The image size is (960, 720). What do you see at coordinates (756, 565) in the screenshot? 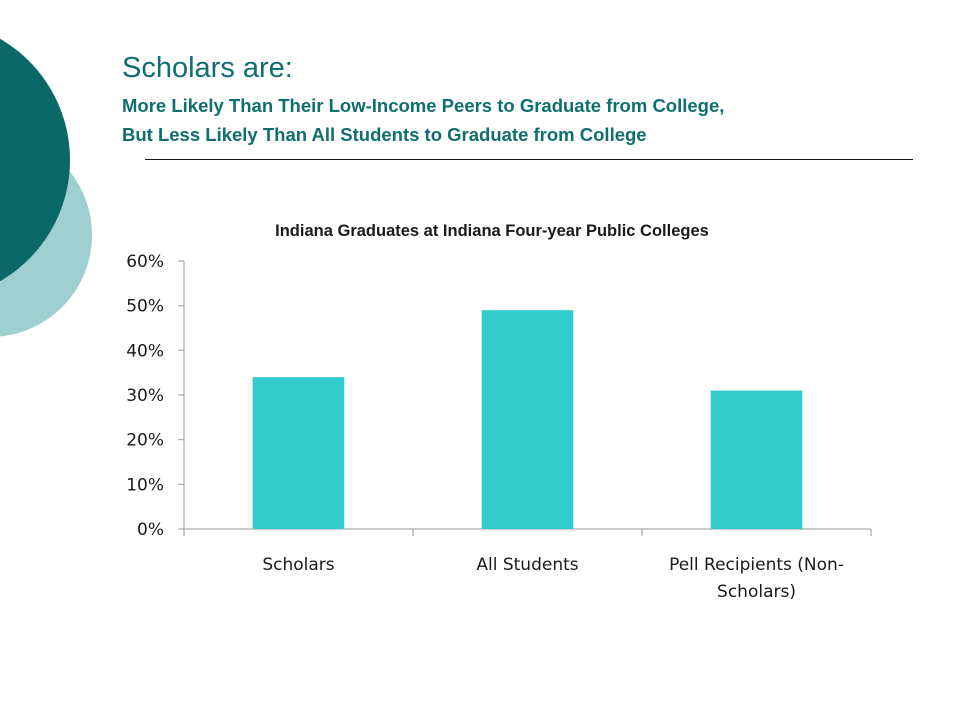
I see `x-category-label: Pell Recipients (Non-` at bounding box center [756, 565].